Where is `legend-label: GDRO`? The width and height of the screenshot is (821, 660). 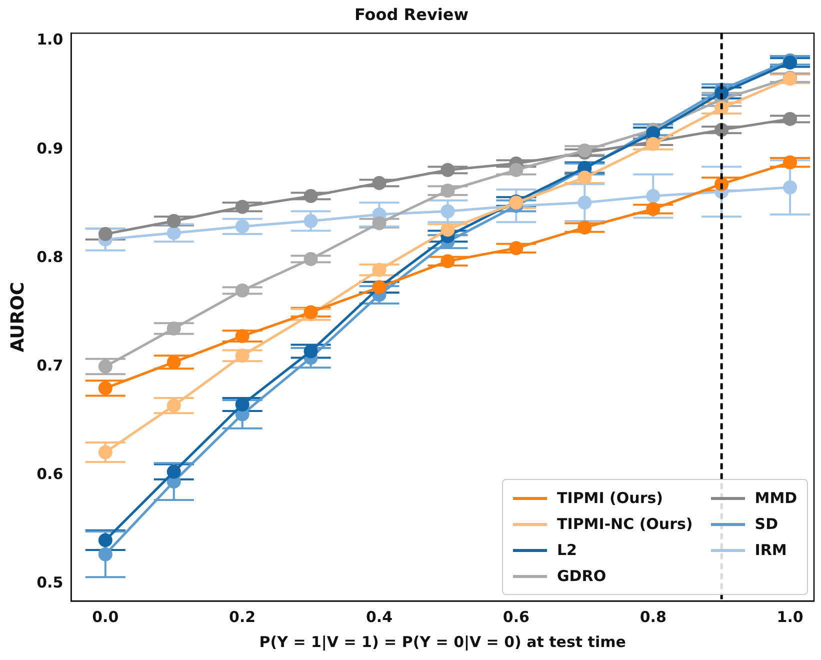 legend-label: GDRO is located at coordinates (581, 576).